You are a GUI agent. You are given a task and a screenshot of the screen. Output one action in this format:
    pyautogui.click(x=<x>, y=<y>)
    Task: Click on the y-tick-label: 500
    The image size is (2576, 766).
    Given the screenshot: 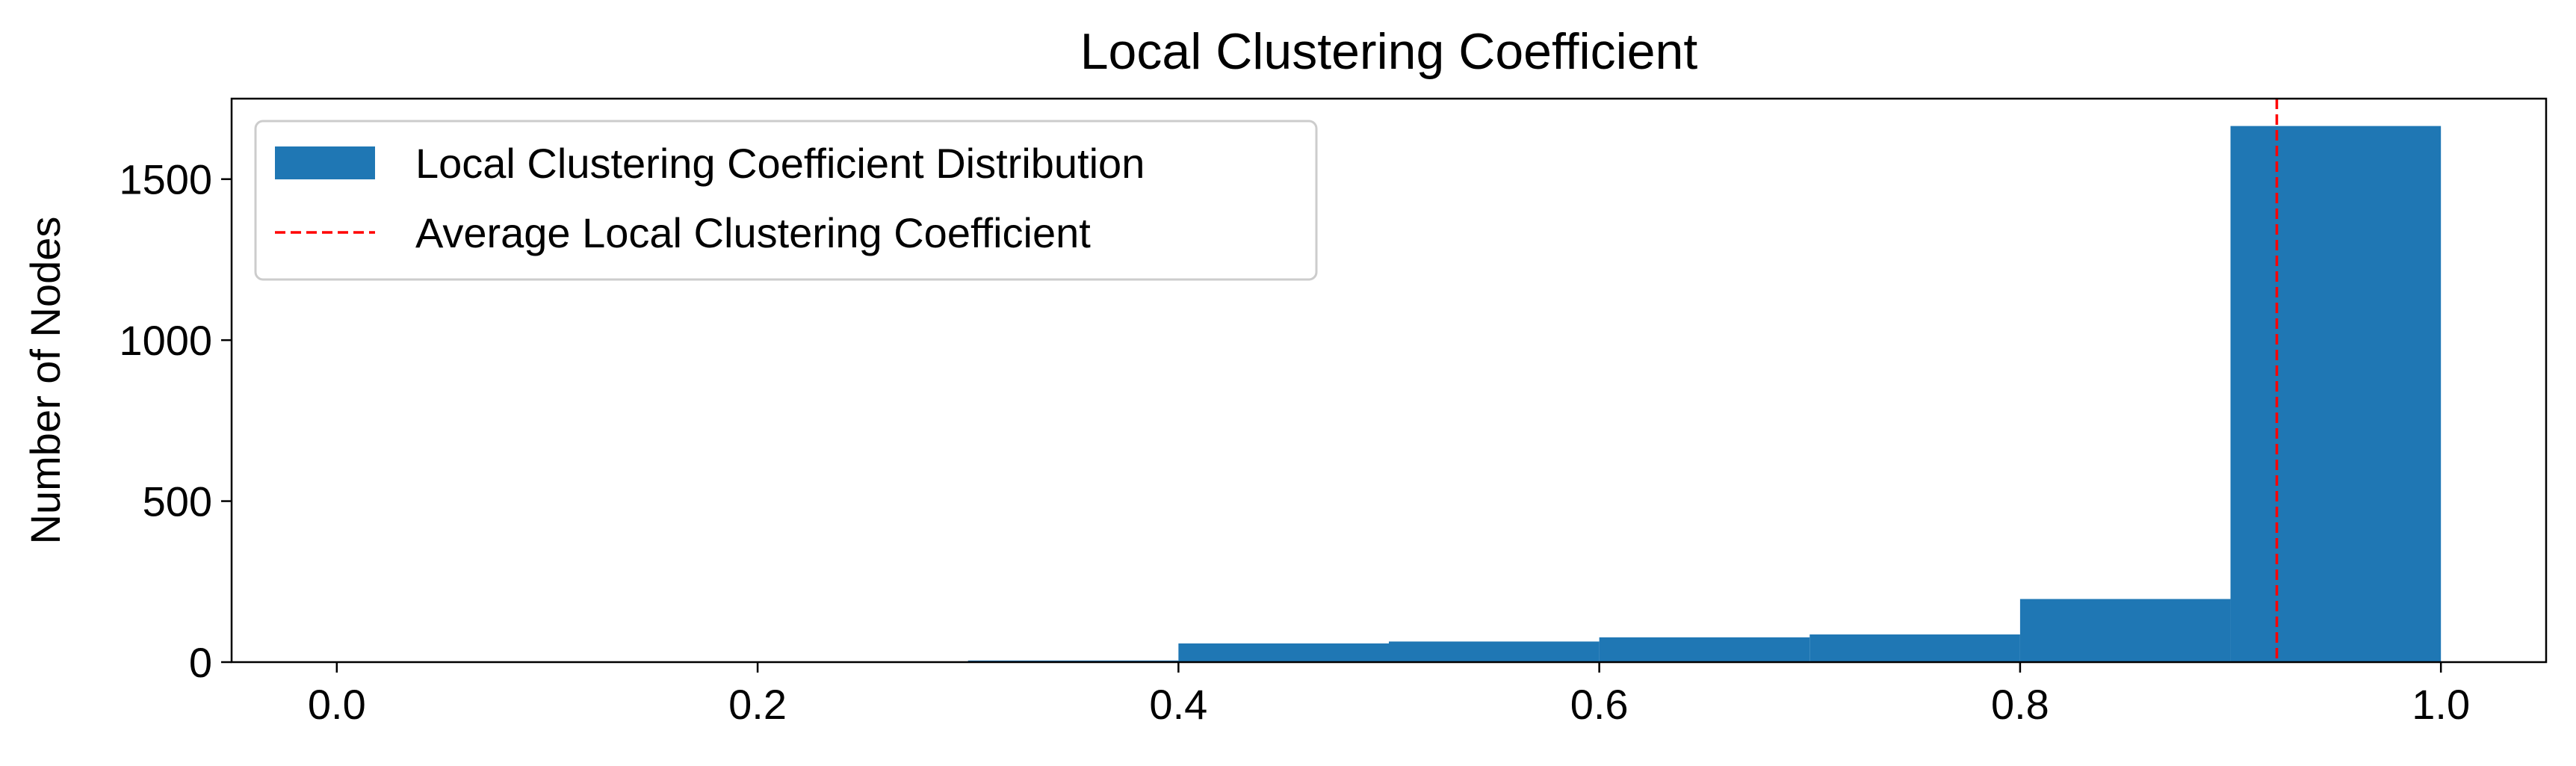 What is the action you would take?
    pyautogui.click(x=177, y=502)
    